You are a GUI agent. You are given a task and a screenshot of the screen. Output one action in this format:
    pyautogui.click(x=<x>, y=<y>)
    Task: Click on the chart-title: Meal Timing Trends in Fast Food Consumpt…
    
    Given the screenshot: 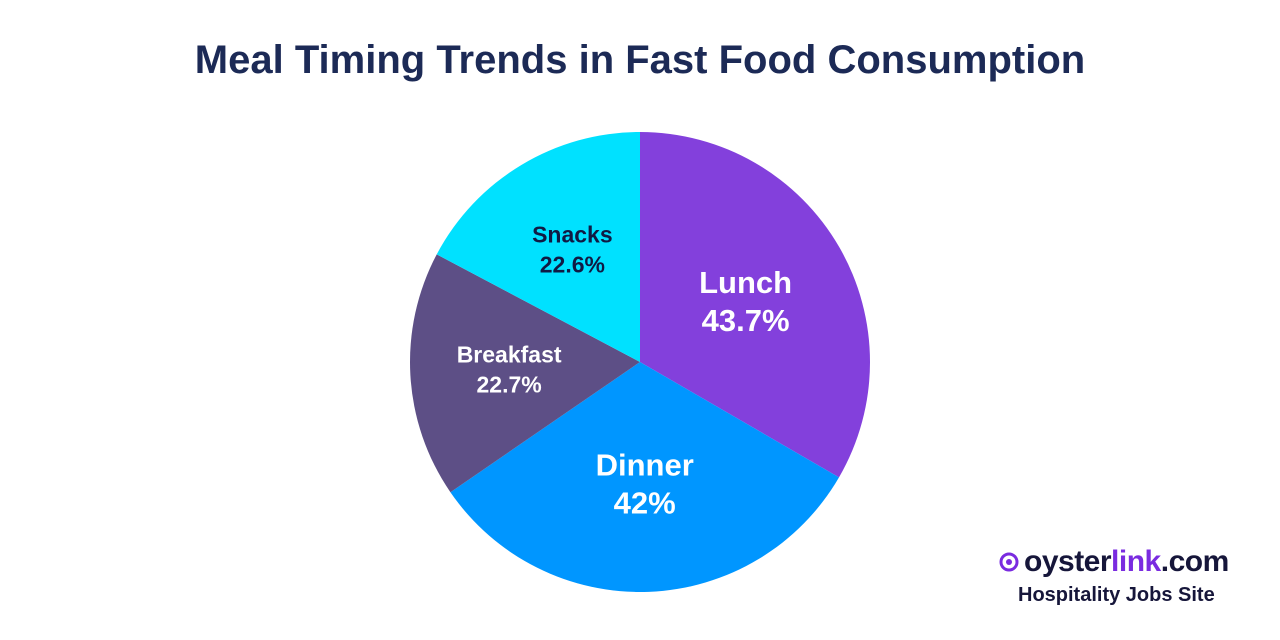 What is the action you would take?
    pyautogui.click(x=640, y=60)
    